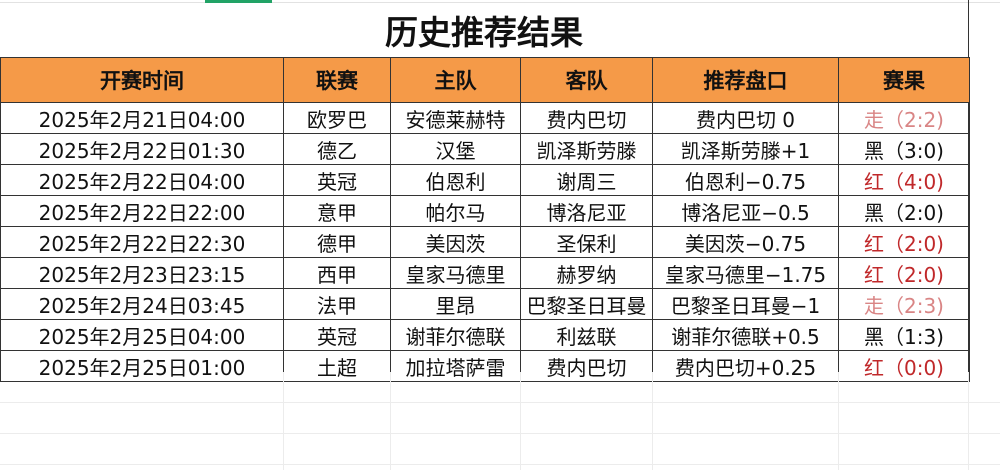 This screenshot has height=470, width=1000. What do you see at coordinates (745, 80) in the screenshot?
I see `header-pick: 推荐盘口` at bounding box center [745, 80].